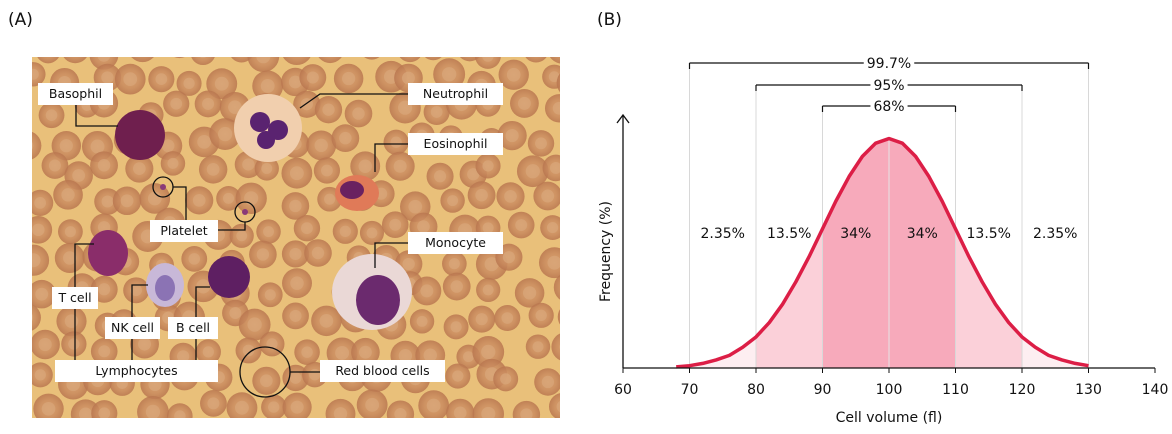 Image resolution: width=1172 pixels, height=434 pixels. What do you see at coordinates (352, 190) in the screenshot?
I see `eosinophil-nucleus` at bounding box center [352, 190].